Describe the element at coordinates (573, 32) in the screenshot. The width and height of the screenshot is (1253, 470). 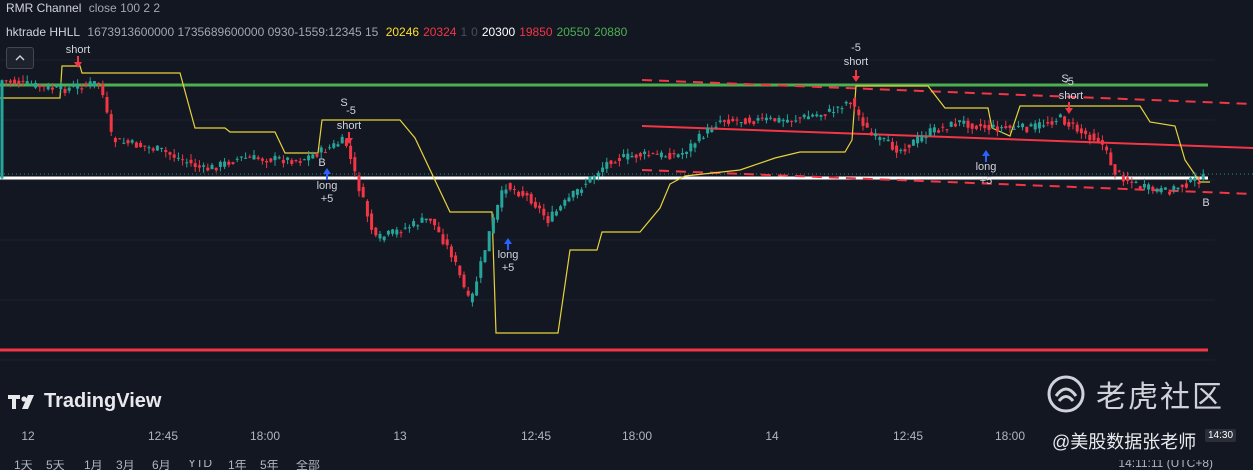
I see `indicator-value-6: 20550` at that location.